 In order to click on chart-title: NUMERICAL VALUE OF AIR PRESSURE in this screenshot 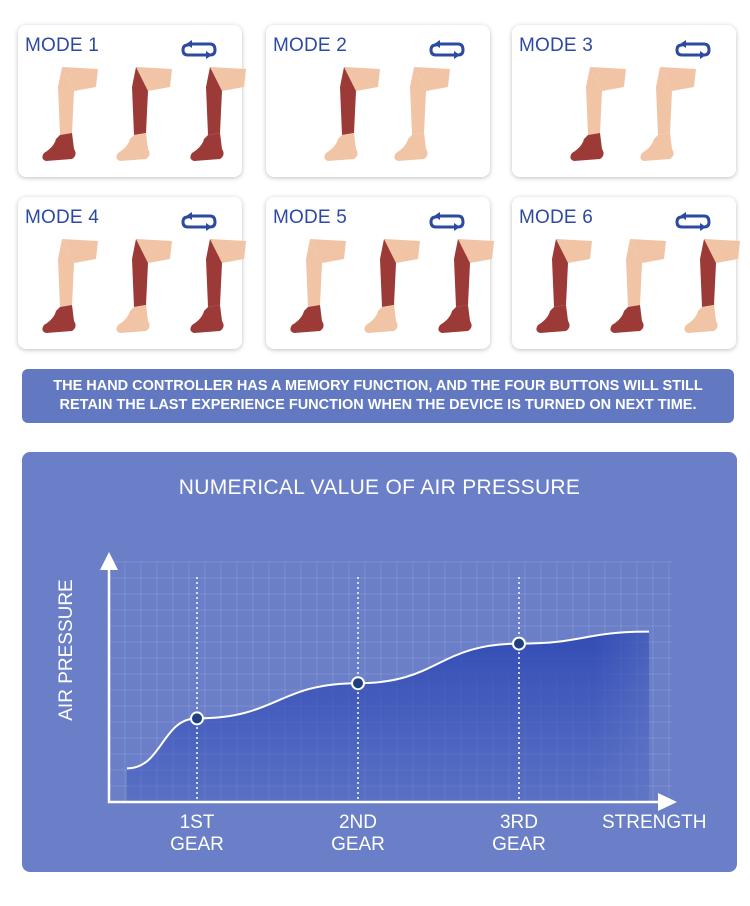, I will do `click(379, 487)`.